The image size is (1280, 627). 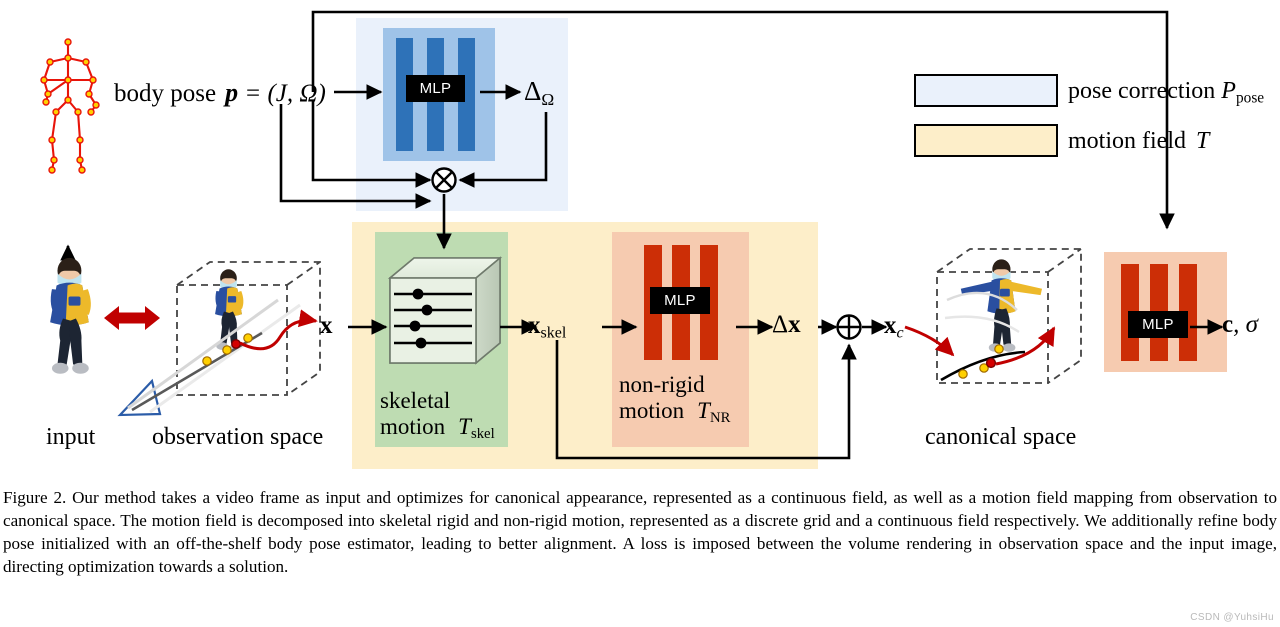 What do you see at coordinates (1158, 324) in the screenshot?
I see `canonical-mlp-label-box: MLP` at bounding box center [1158, 324].